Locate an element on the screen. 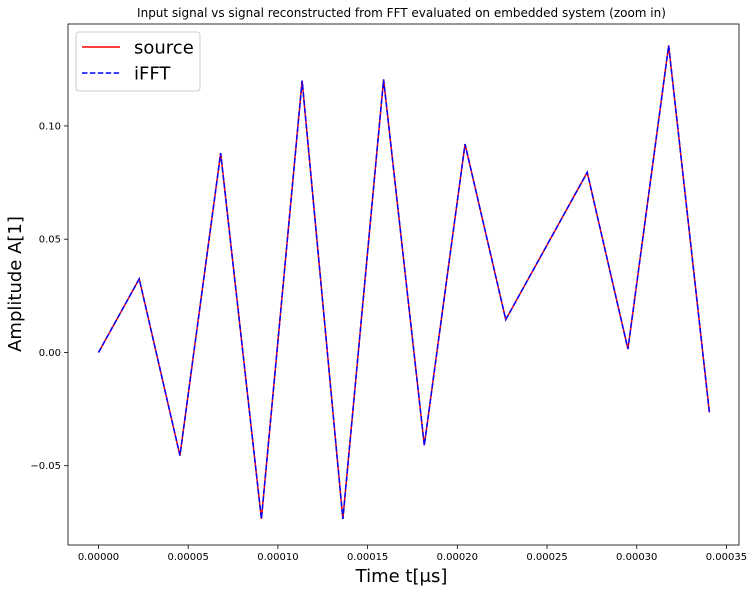 This screenshot has width=749, height=595. x-tick-label: 0.00020 is located at coordinates (457, 557).